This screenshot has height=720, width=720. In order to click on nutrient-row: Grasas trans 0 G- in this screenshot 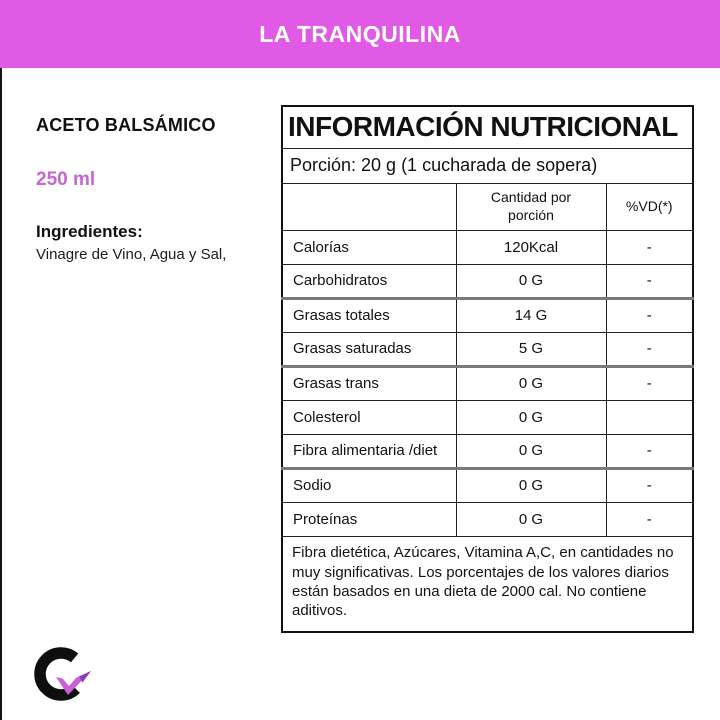, I will do `click(487, 383)`.